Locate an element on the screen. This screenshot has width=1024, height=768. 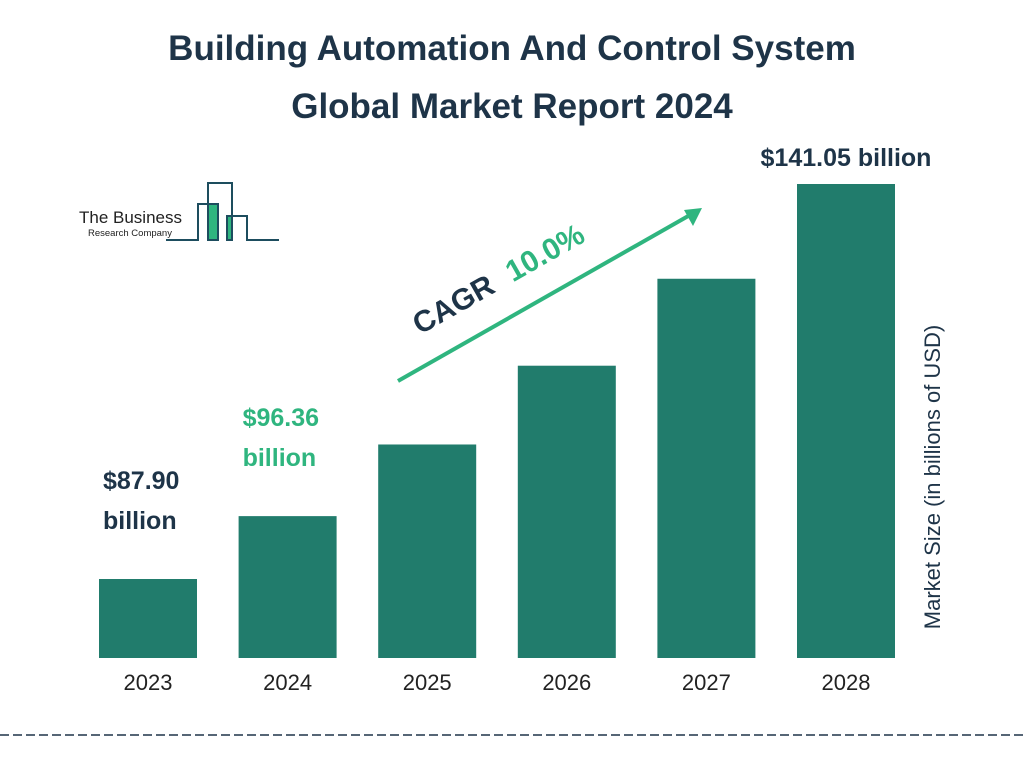
x-tick-label: 2026 is located at coordinates (566, 682).